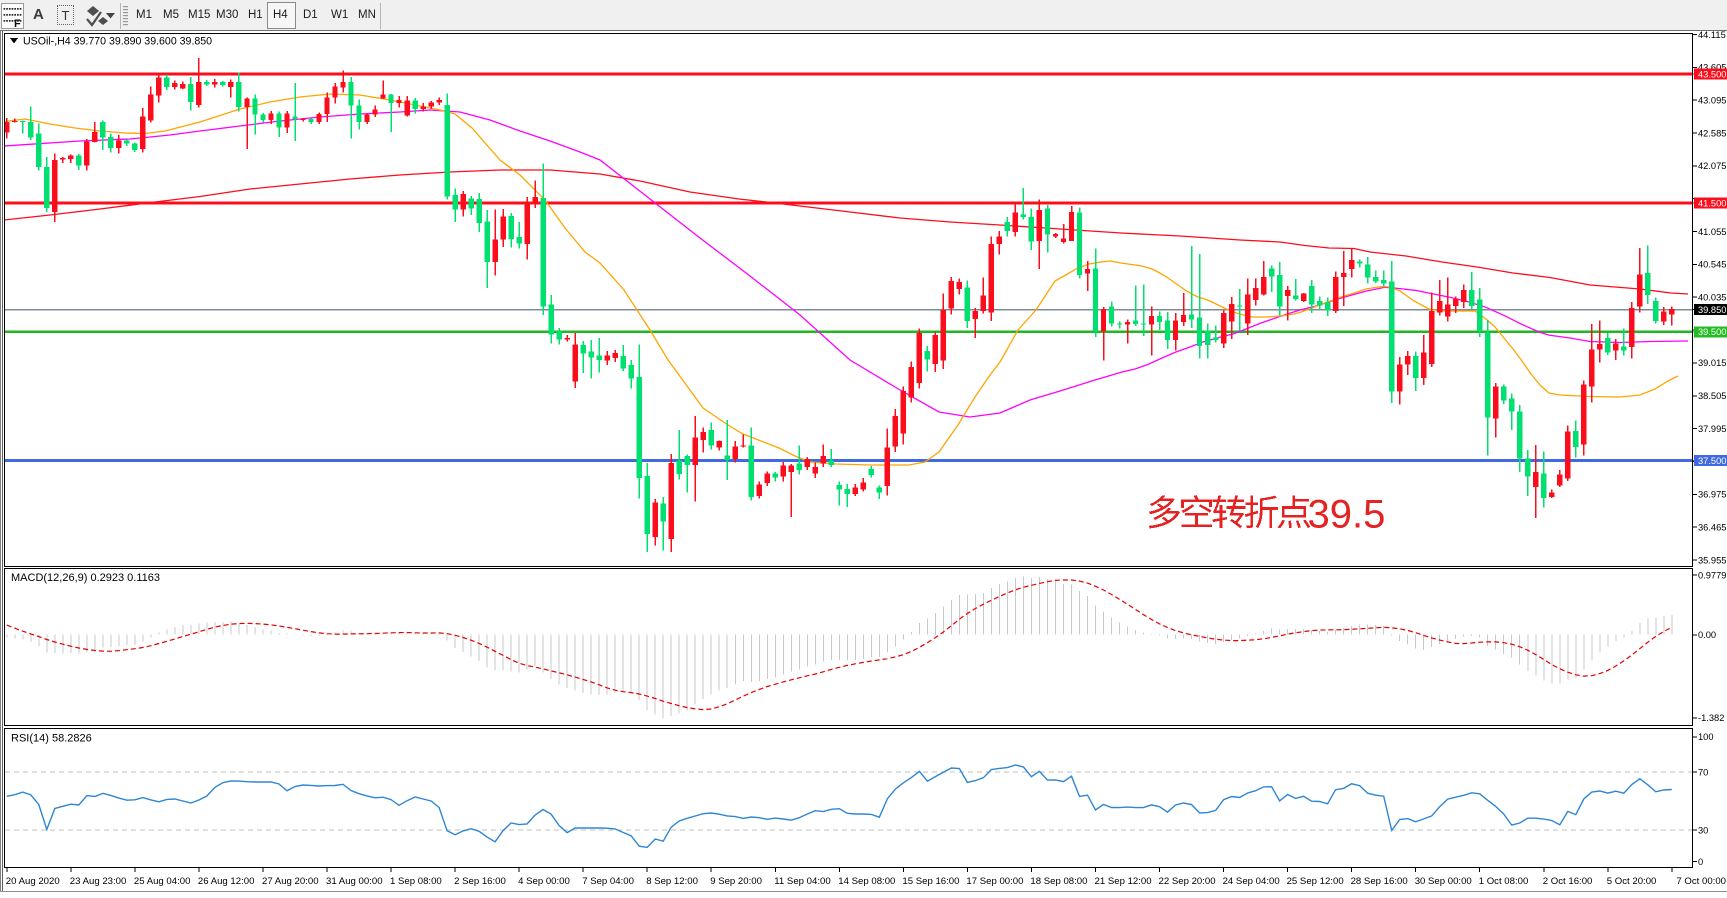 This screenshot has width=1727, height=898. Describe the element at coordinates (51, 739) in the screenshot. I see `svg-text: RSI(14) 58.2826` at that location.